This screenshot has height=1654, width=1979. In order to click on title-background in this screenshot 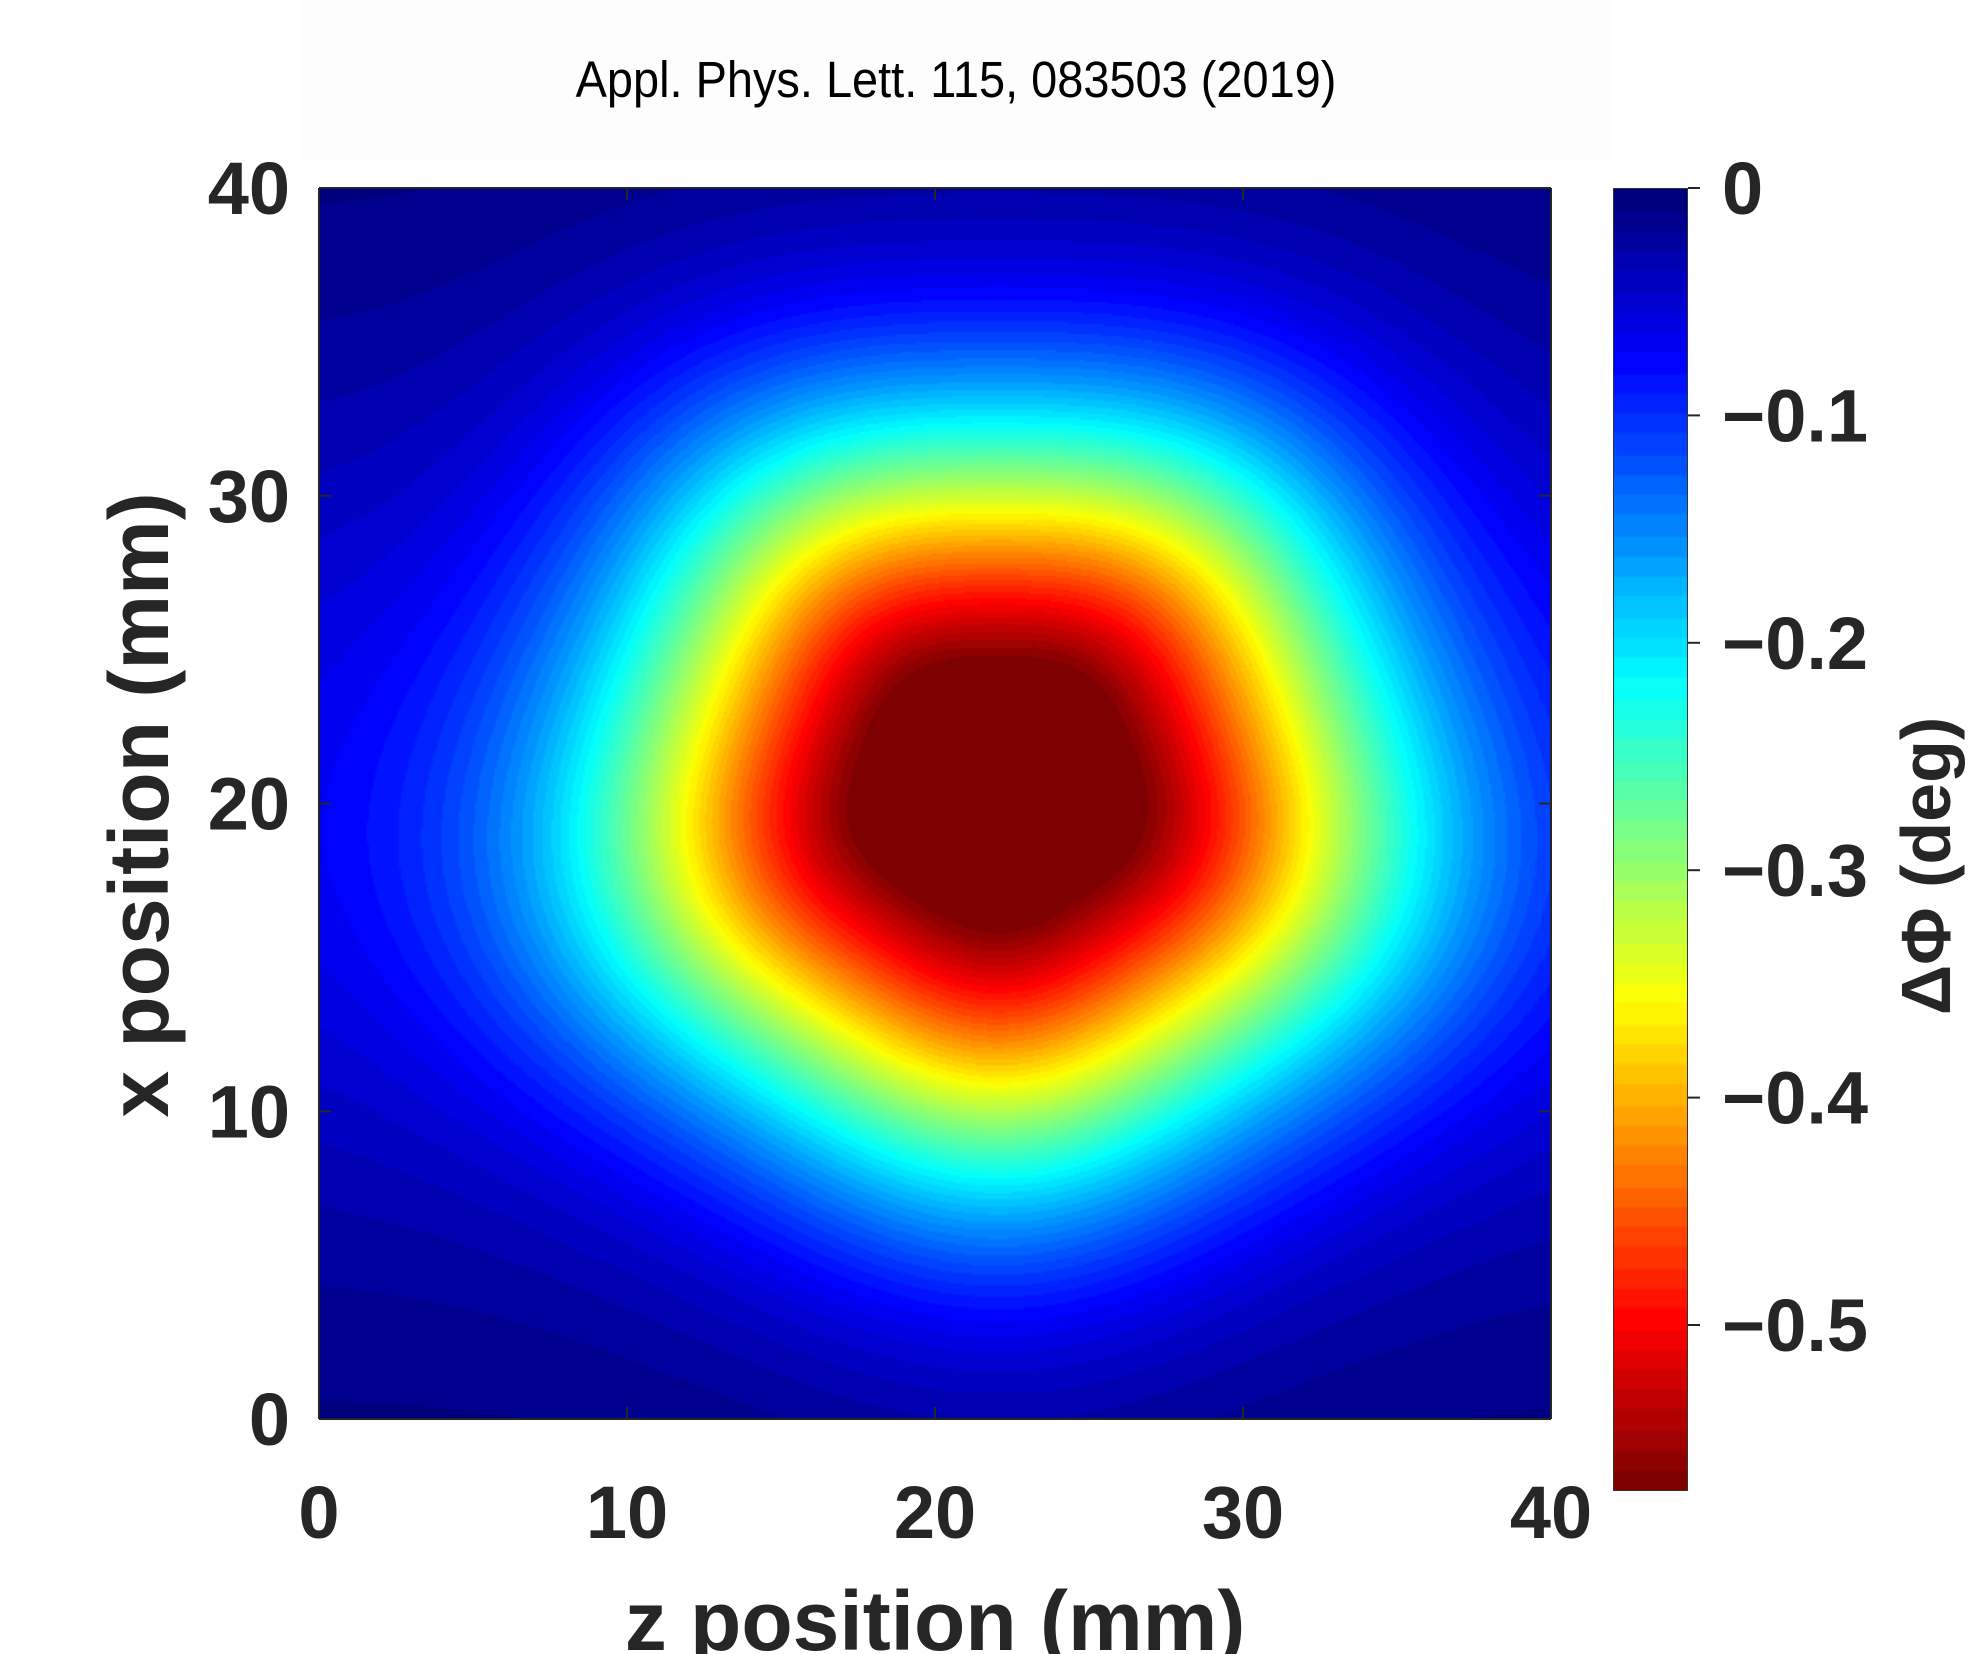, I will do `click(956, 80)`.